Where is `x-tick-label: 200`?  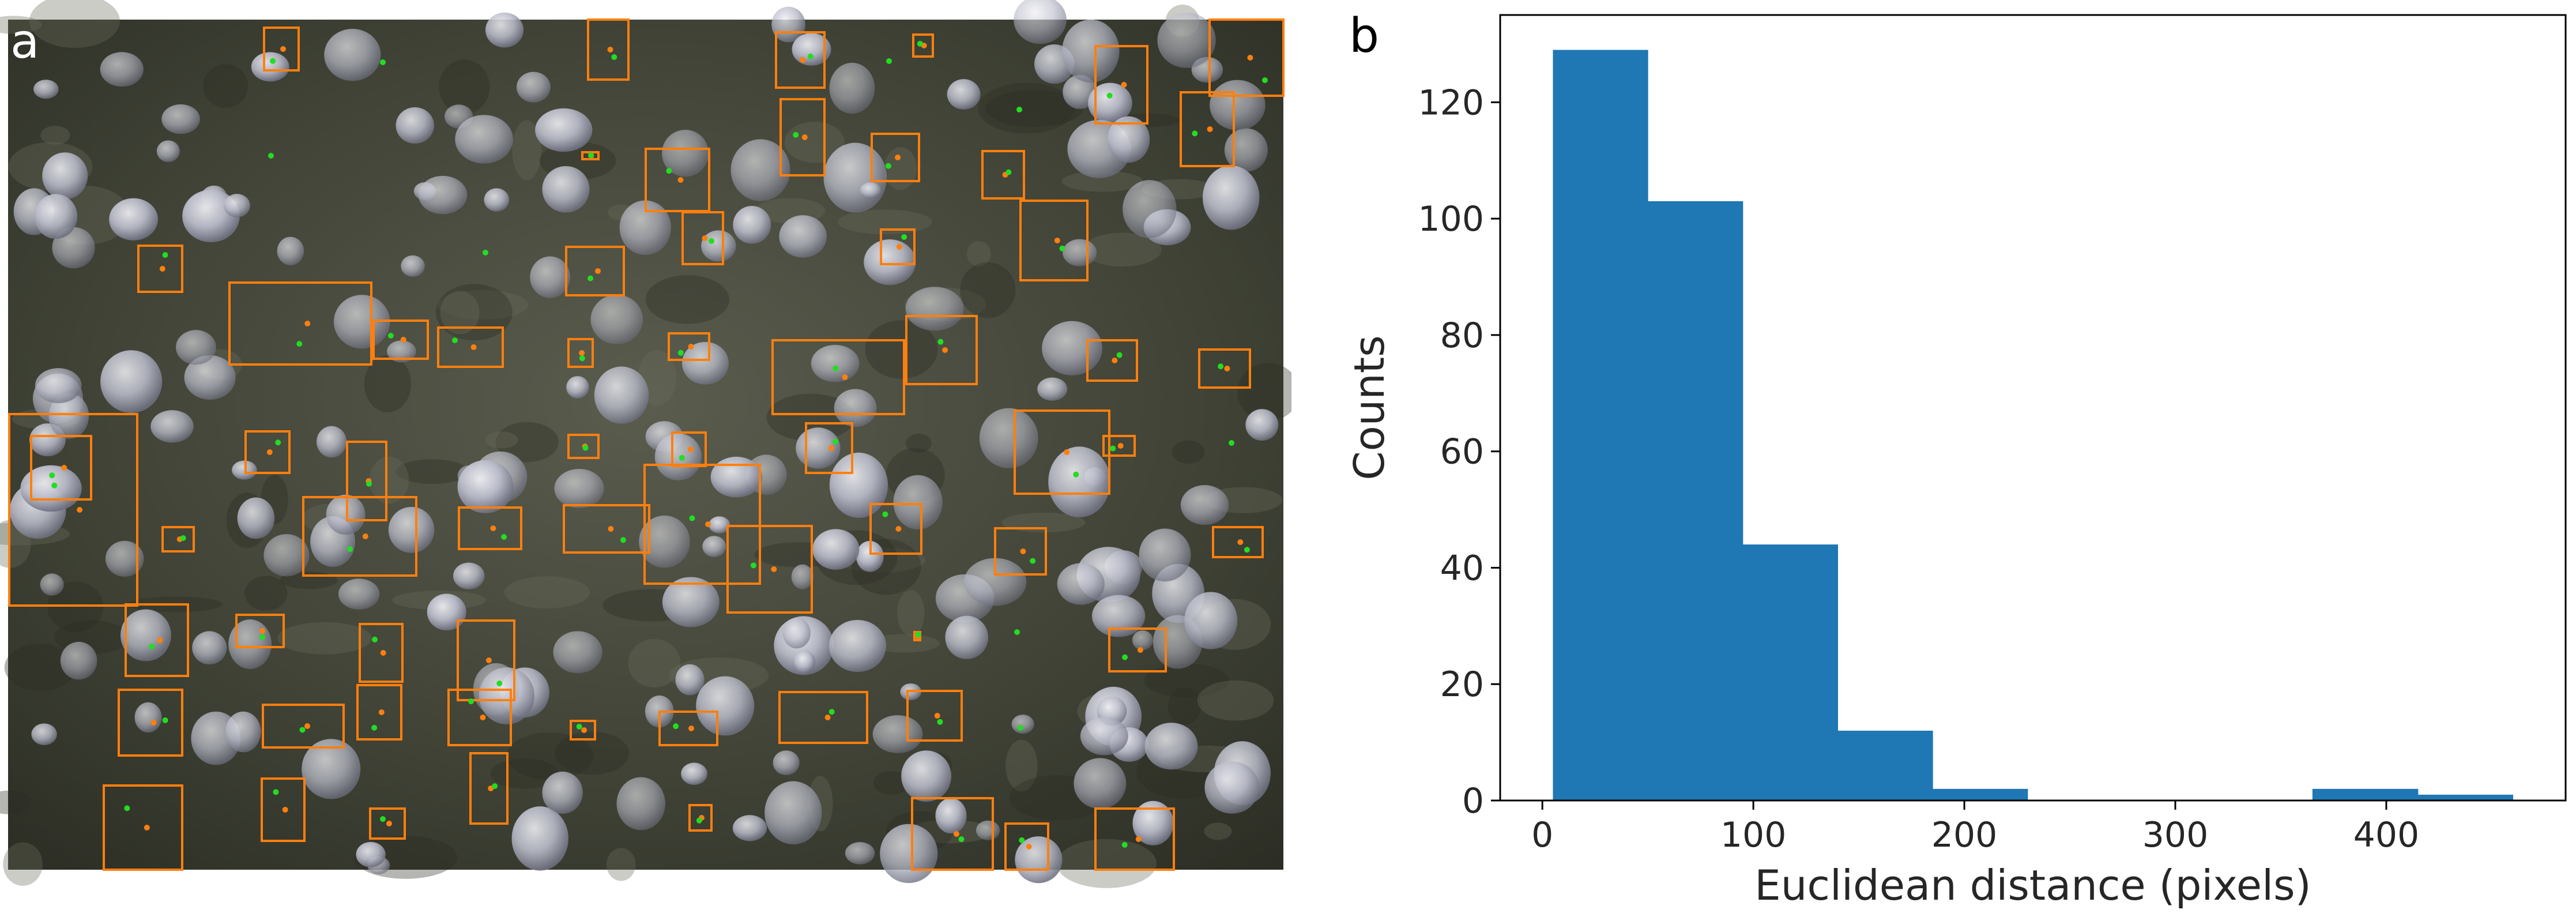 x-tick-label: 200 is located at coordinates (1964, 835).